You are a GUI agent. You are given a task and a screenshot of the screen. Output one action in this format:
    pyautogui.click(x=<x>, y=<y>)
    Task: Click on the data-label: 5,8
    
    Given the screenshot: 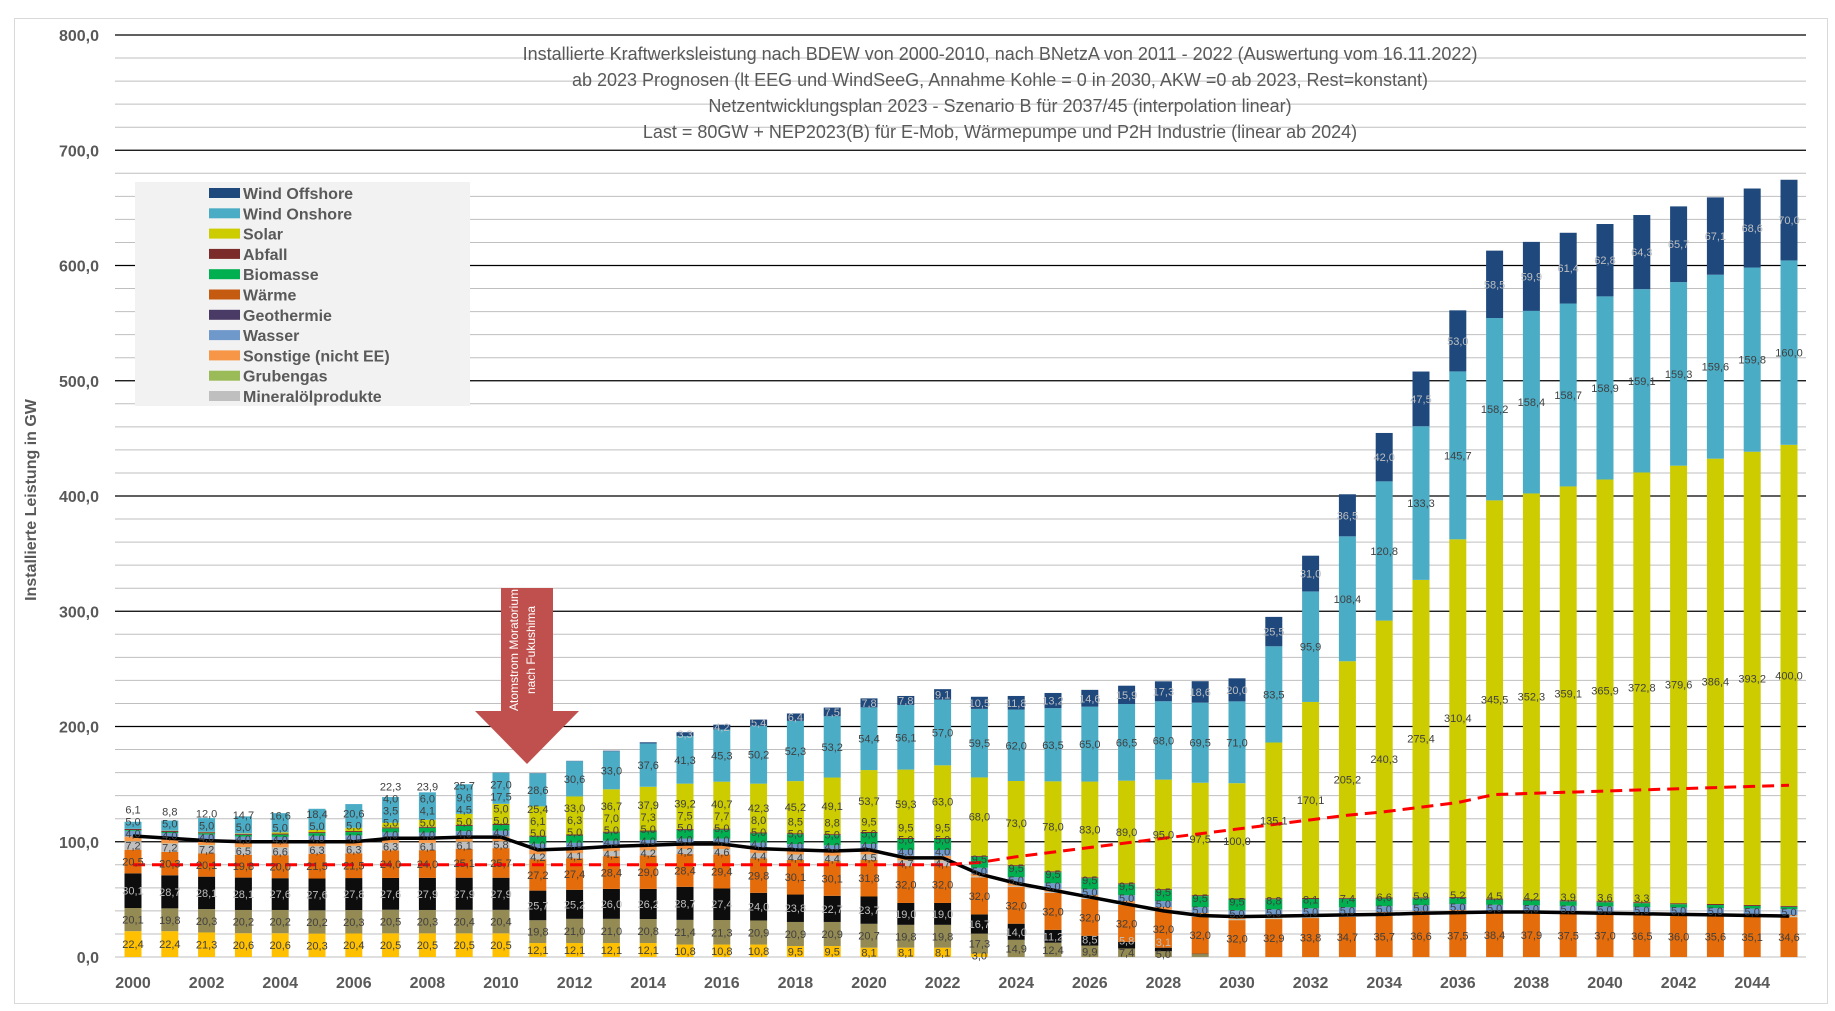 What is the action you would take?
    pyautogui.click(x=500, y=846)
    